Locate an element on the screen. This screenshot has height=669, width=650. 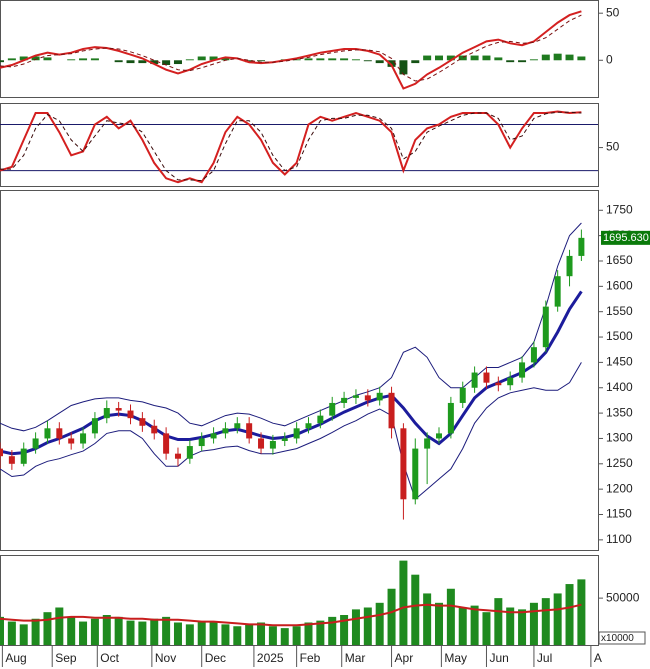
y-tick-label: 1150 is located at coordinates (619, 514).